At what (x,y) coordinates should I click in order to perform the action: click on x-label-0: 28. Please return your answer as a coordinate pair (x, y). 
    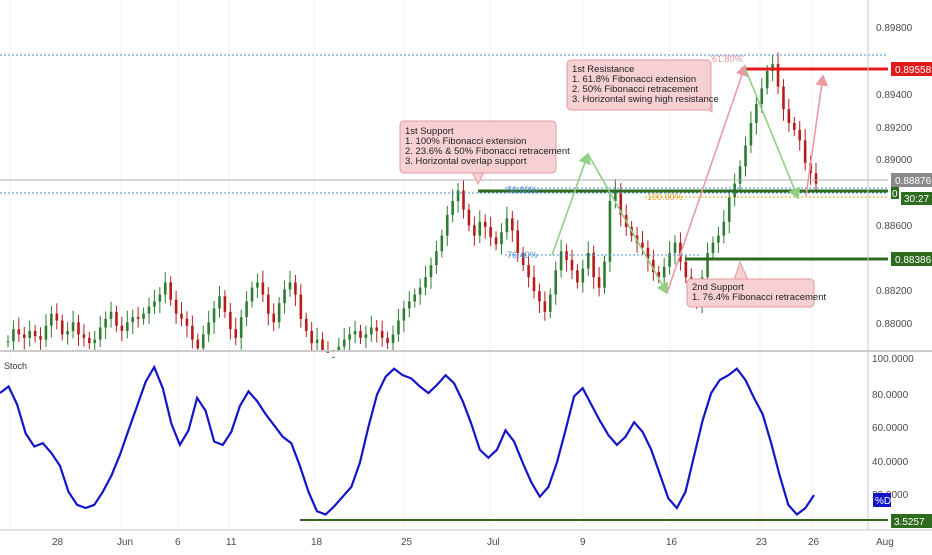
    Looking at the image, I should click on (58, 542).